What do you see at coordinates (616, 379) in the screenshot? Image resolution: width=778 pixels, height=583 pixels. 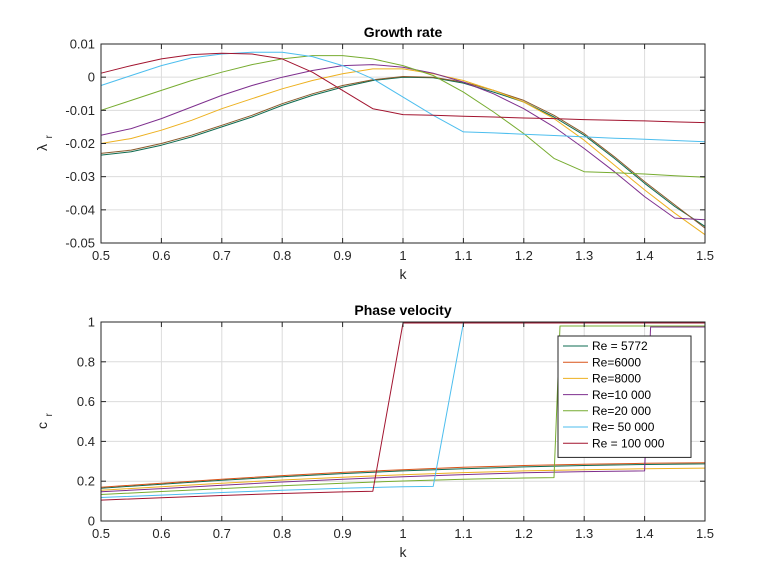 I see `legend-label-2: Re=8000` at bounding box center [616, 379].